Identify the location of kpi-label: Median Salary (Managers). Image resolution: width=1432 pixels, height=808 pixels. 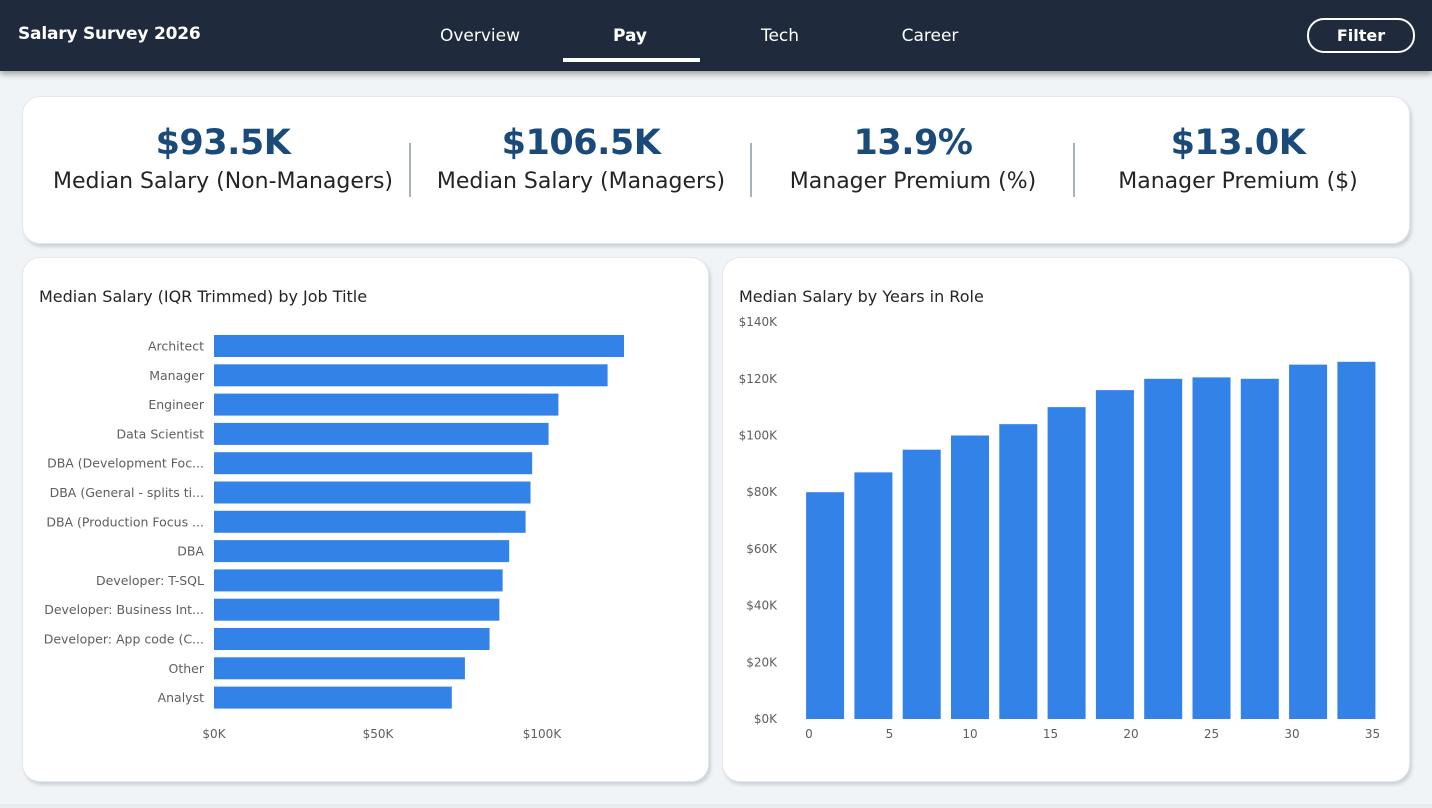
(581, 181).